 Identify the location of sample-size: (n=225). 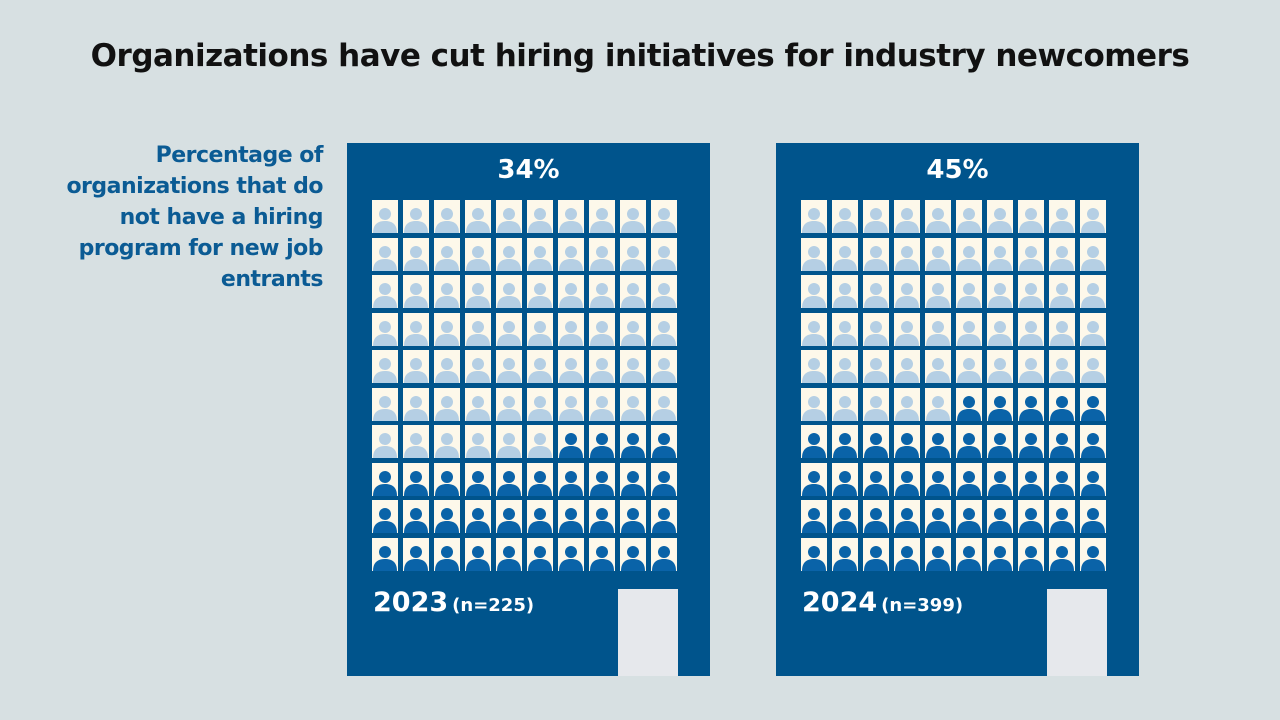
(493, 605).